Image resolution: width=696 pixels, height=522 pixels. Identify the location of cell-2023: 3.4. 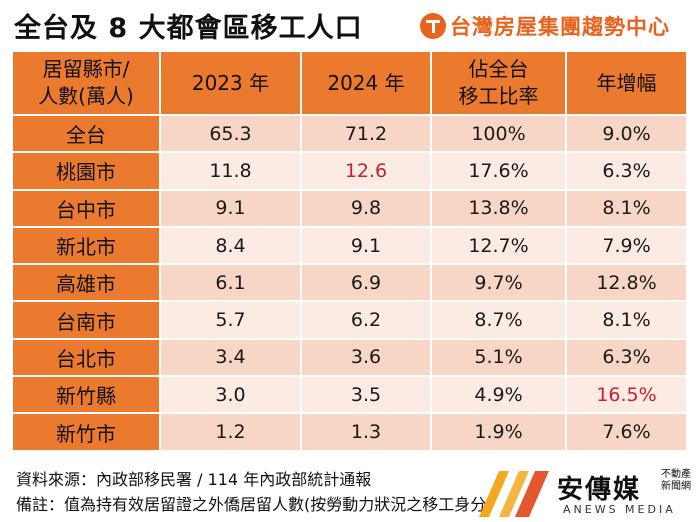
(230, 357).